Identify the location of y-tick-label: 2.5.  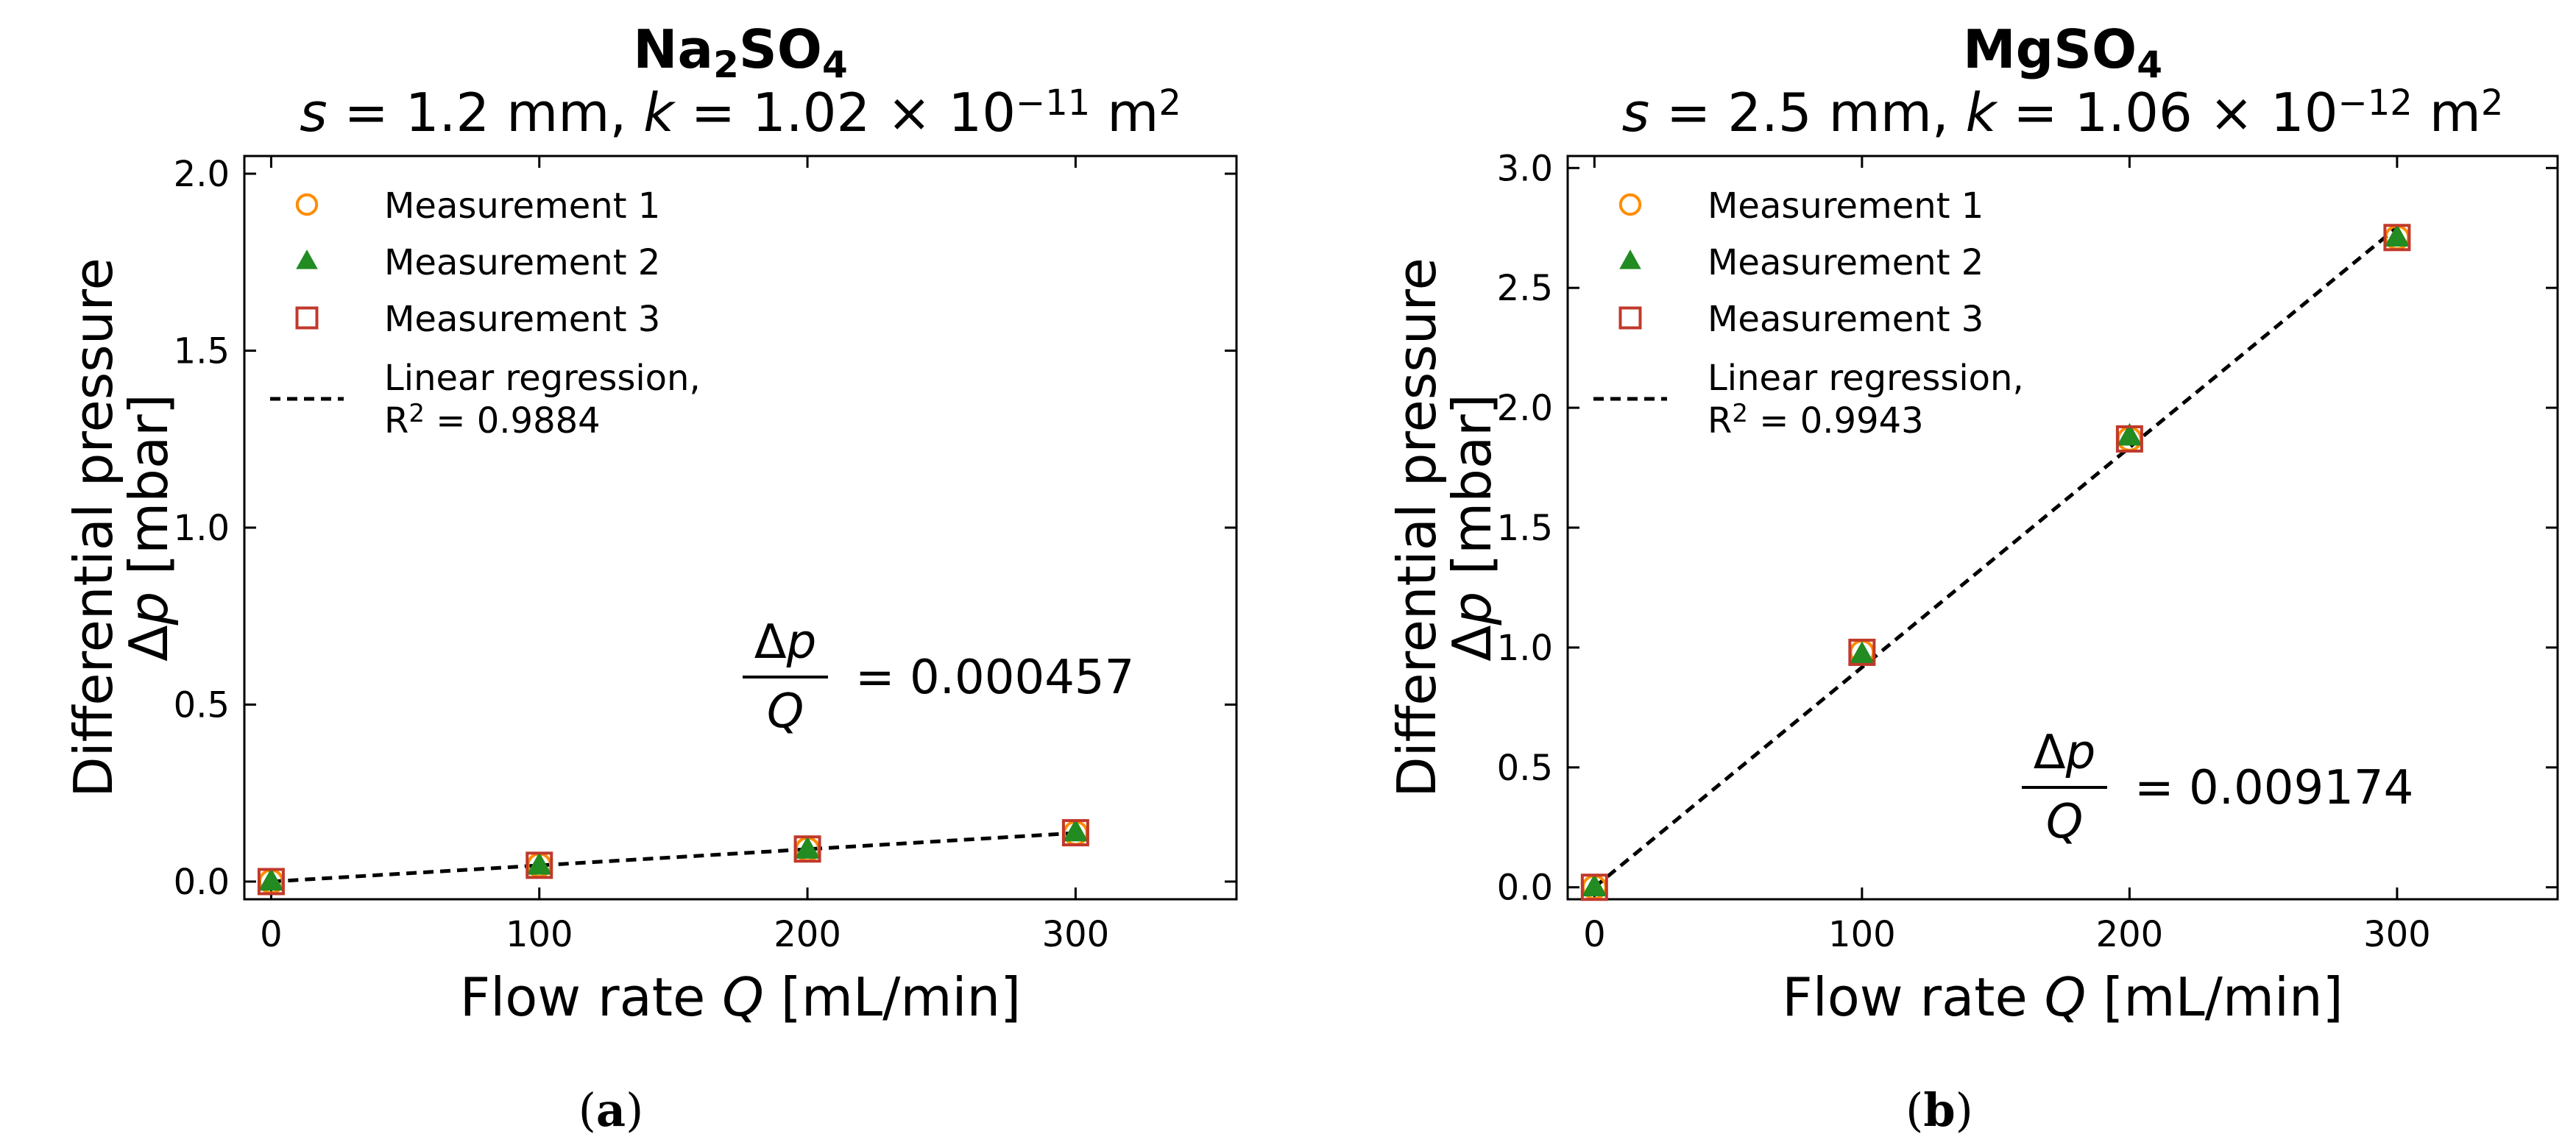
(1525, 288).